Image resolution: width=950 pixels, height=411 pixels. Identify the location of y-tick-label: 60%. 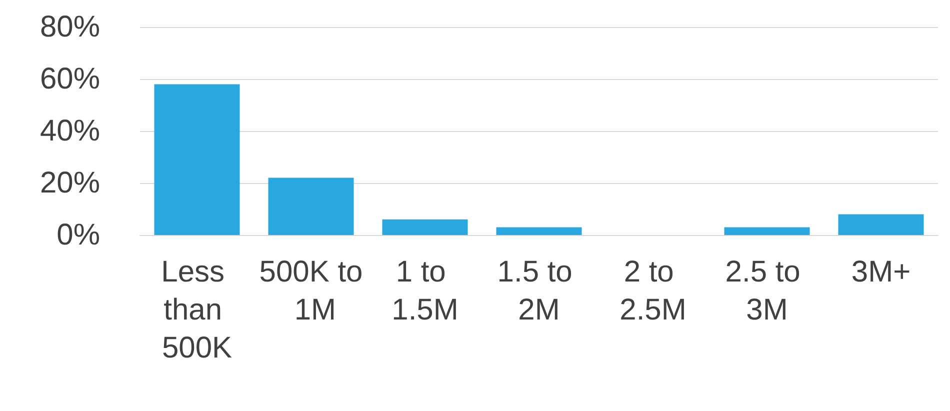
(70, 79).